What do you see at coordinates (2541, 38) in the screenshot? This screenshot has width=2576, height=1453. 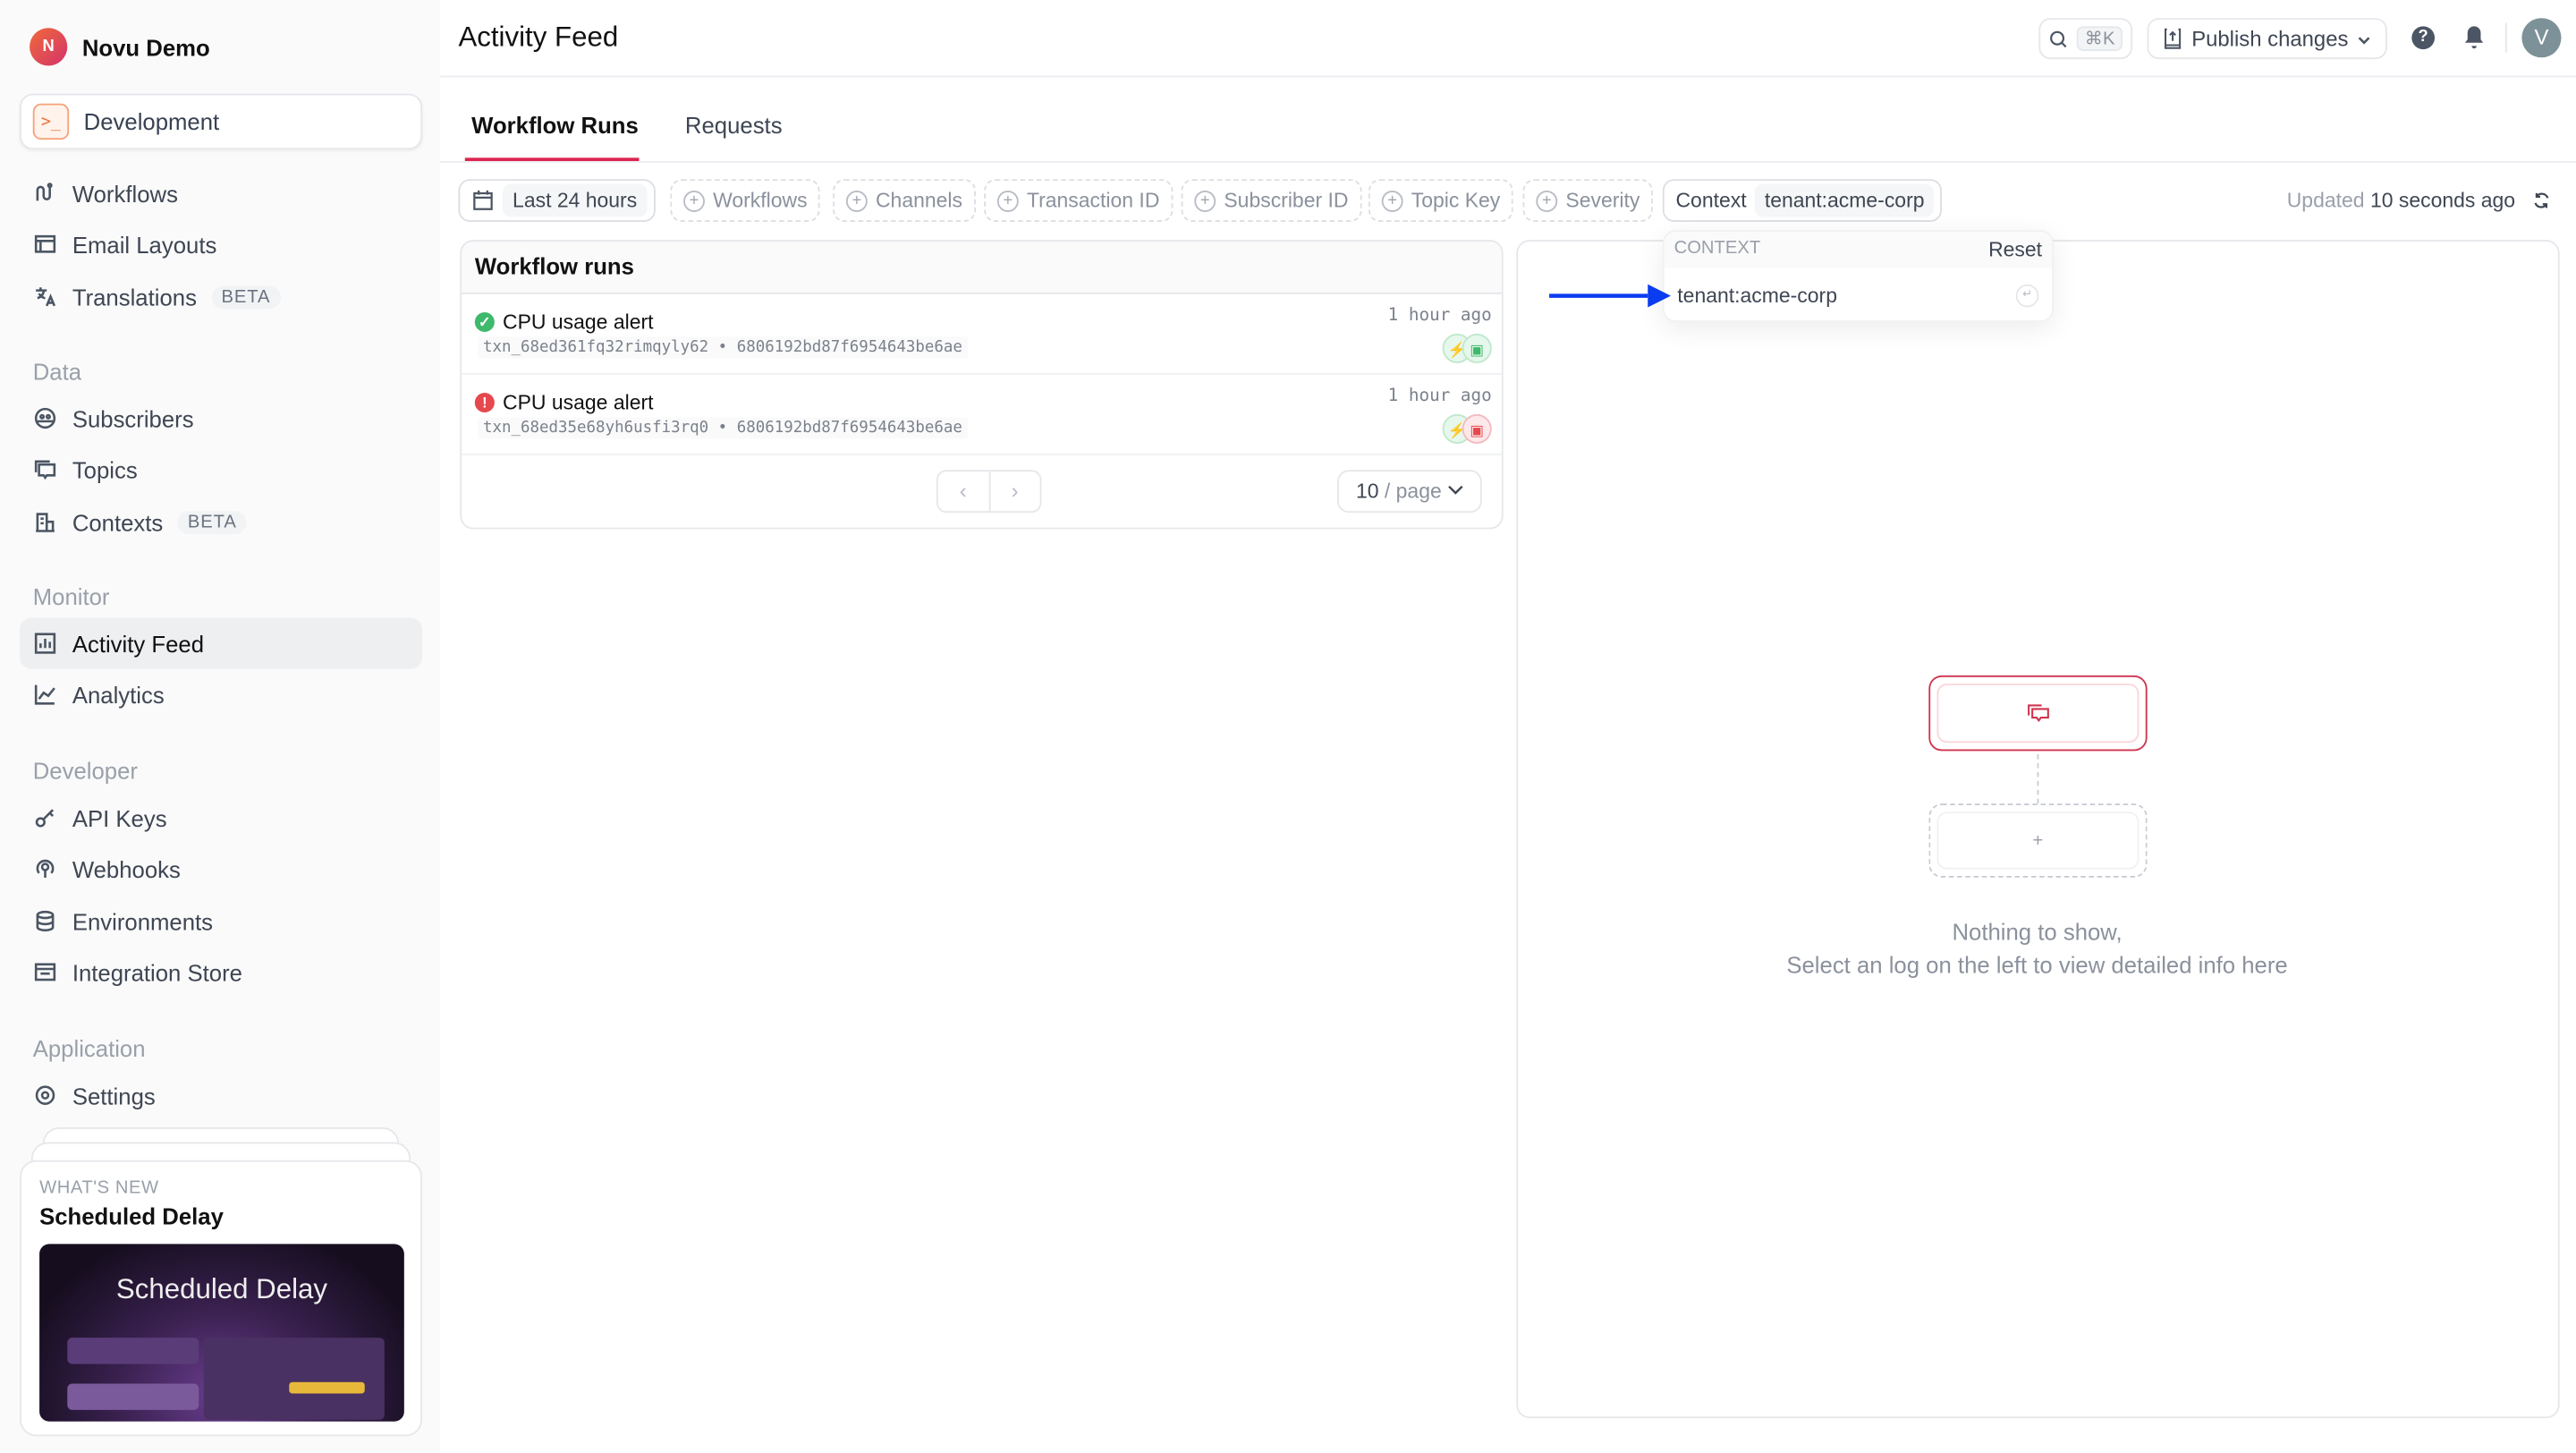 I see `user-avatar: V` at bounding box center [2541, 38].